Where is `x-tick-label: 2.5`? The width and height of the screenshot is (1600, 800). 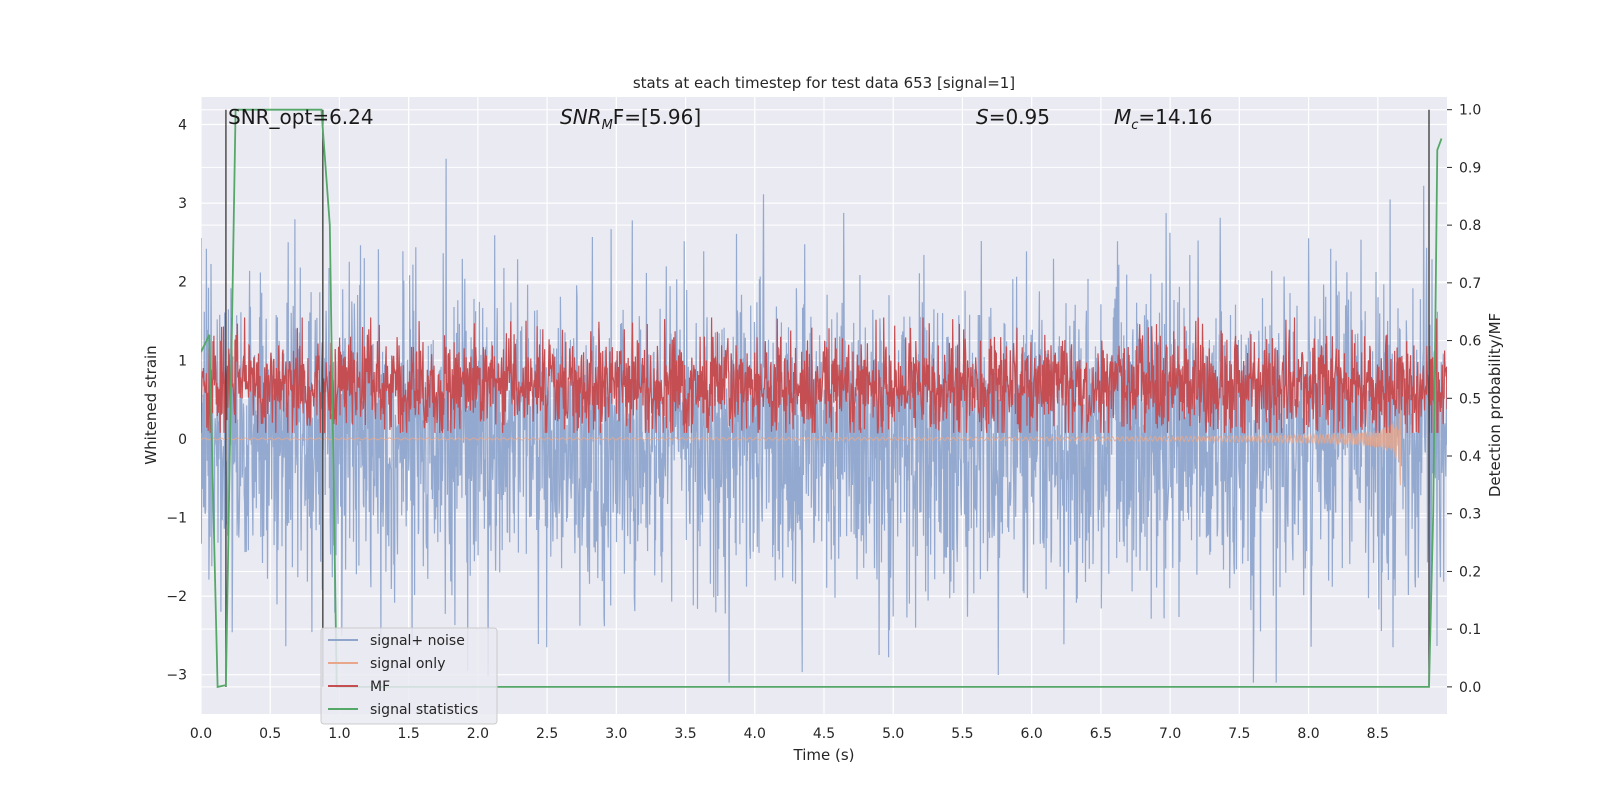
x-tick-label: 2.5 is located at coordinates (547, 734).